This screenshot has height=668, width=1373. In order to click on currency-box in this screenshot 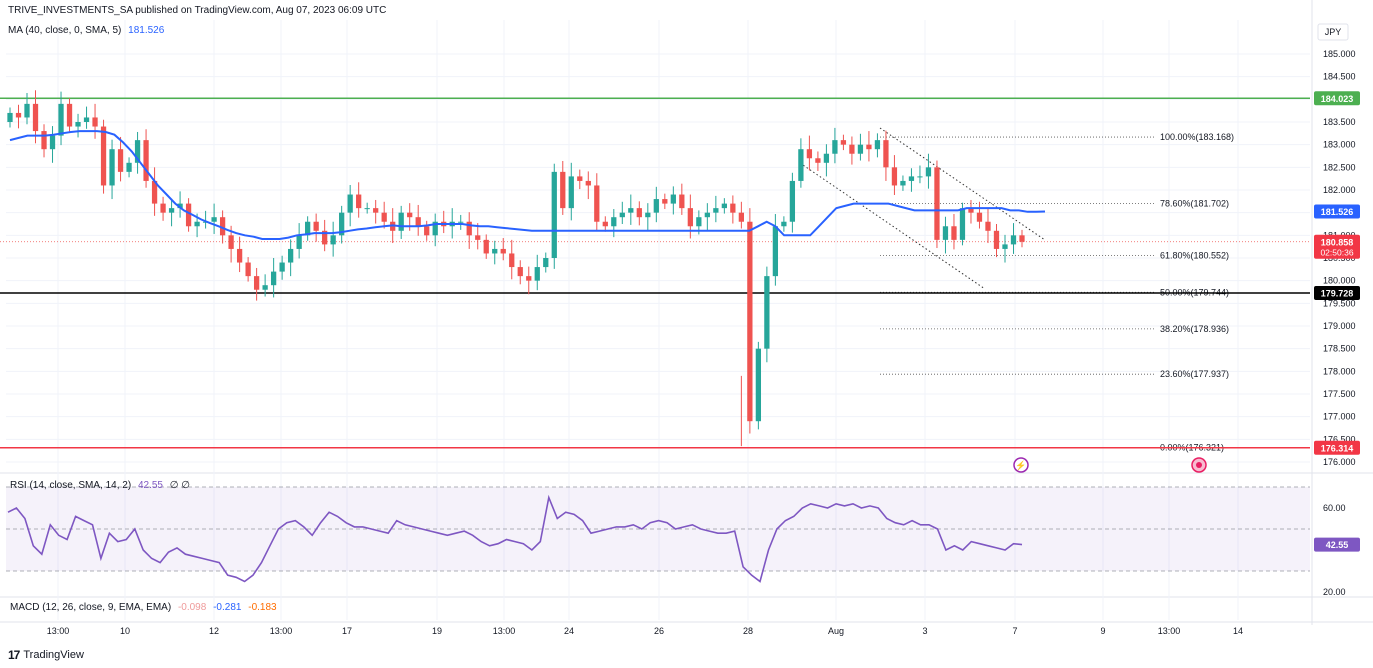, I will do `click(1333, 32)`.